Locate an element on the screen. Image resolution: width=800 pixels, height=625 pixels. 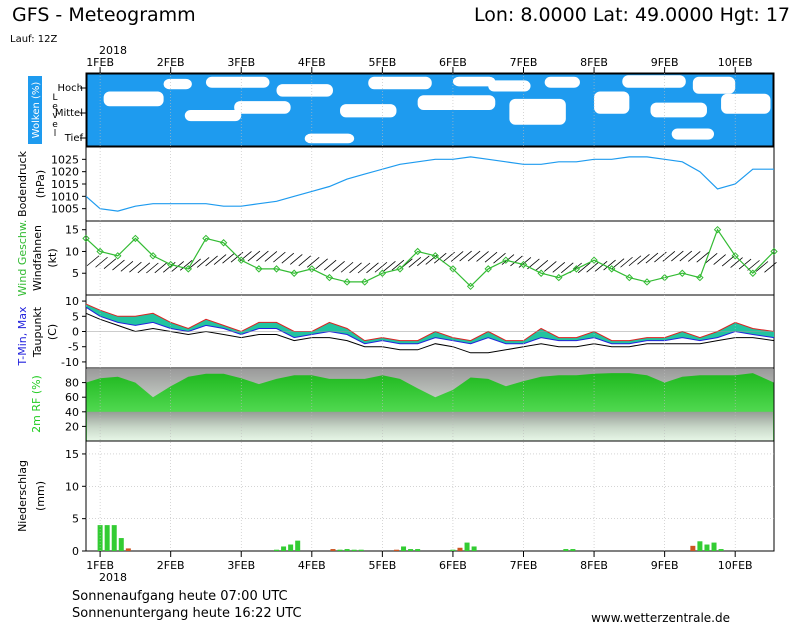
humidity-ytick-label: 20 is located at coordinates (72, 426).